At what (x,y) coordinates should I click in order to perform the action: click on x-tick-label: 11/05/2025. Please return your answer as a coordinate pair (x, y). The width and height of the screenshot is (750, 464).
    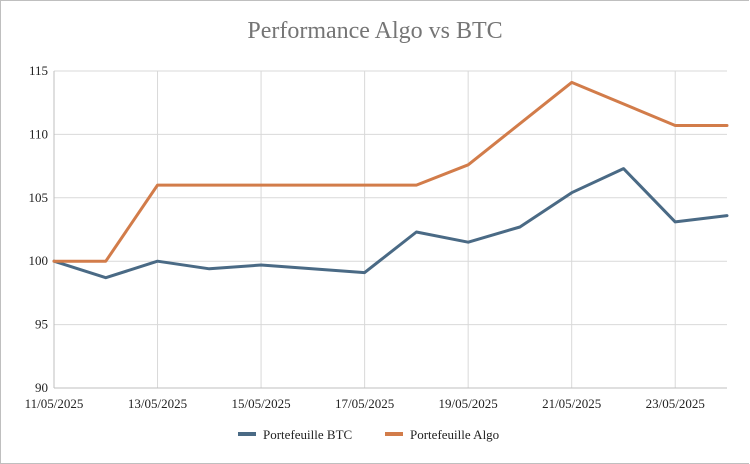
    Looking at the image, I should click on (54, 403).